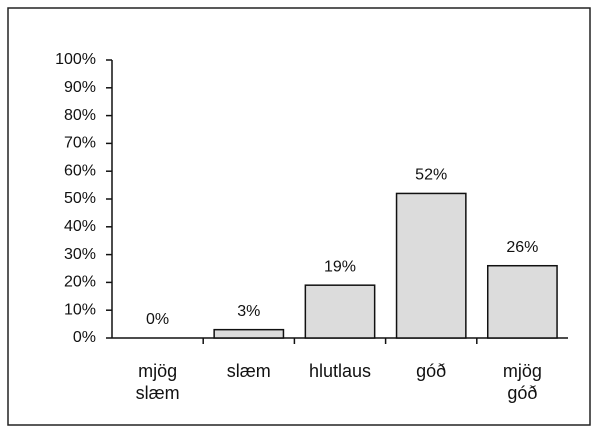  What do you see at coordinates (75, 59) in the screenshot?
I see `y-tick-label: 100%` at bounding box center [75, 59].